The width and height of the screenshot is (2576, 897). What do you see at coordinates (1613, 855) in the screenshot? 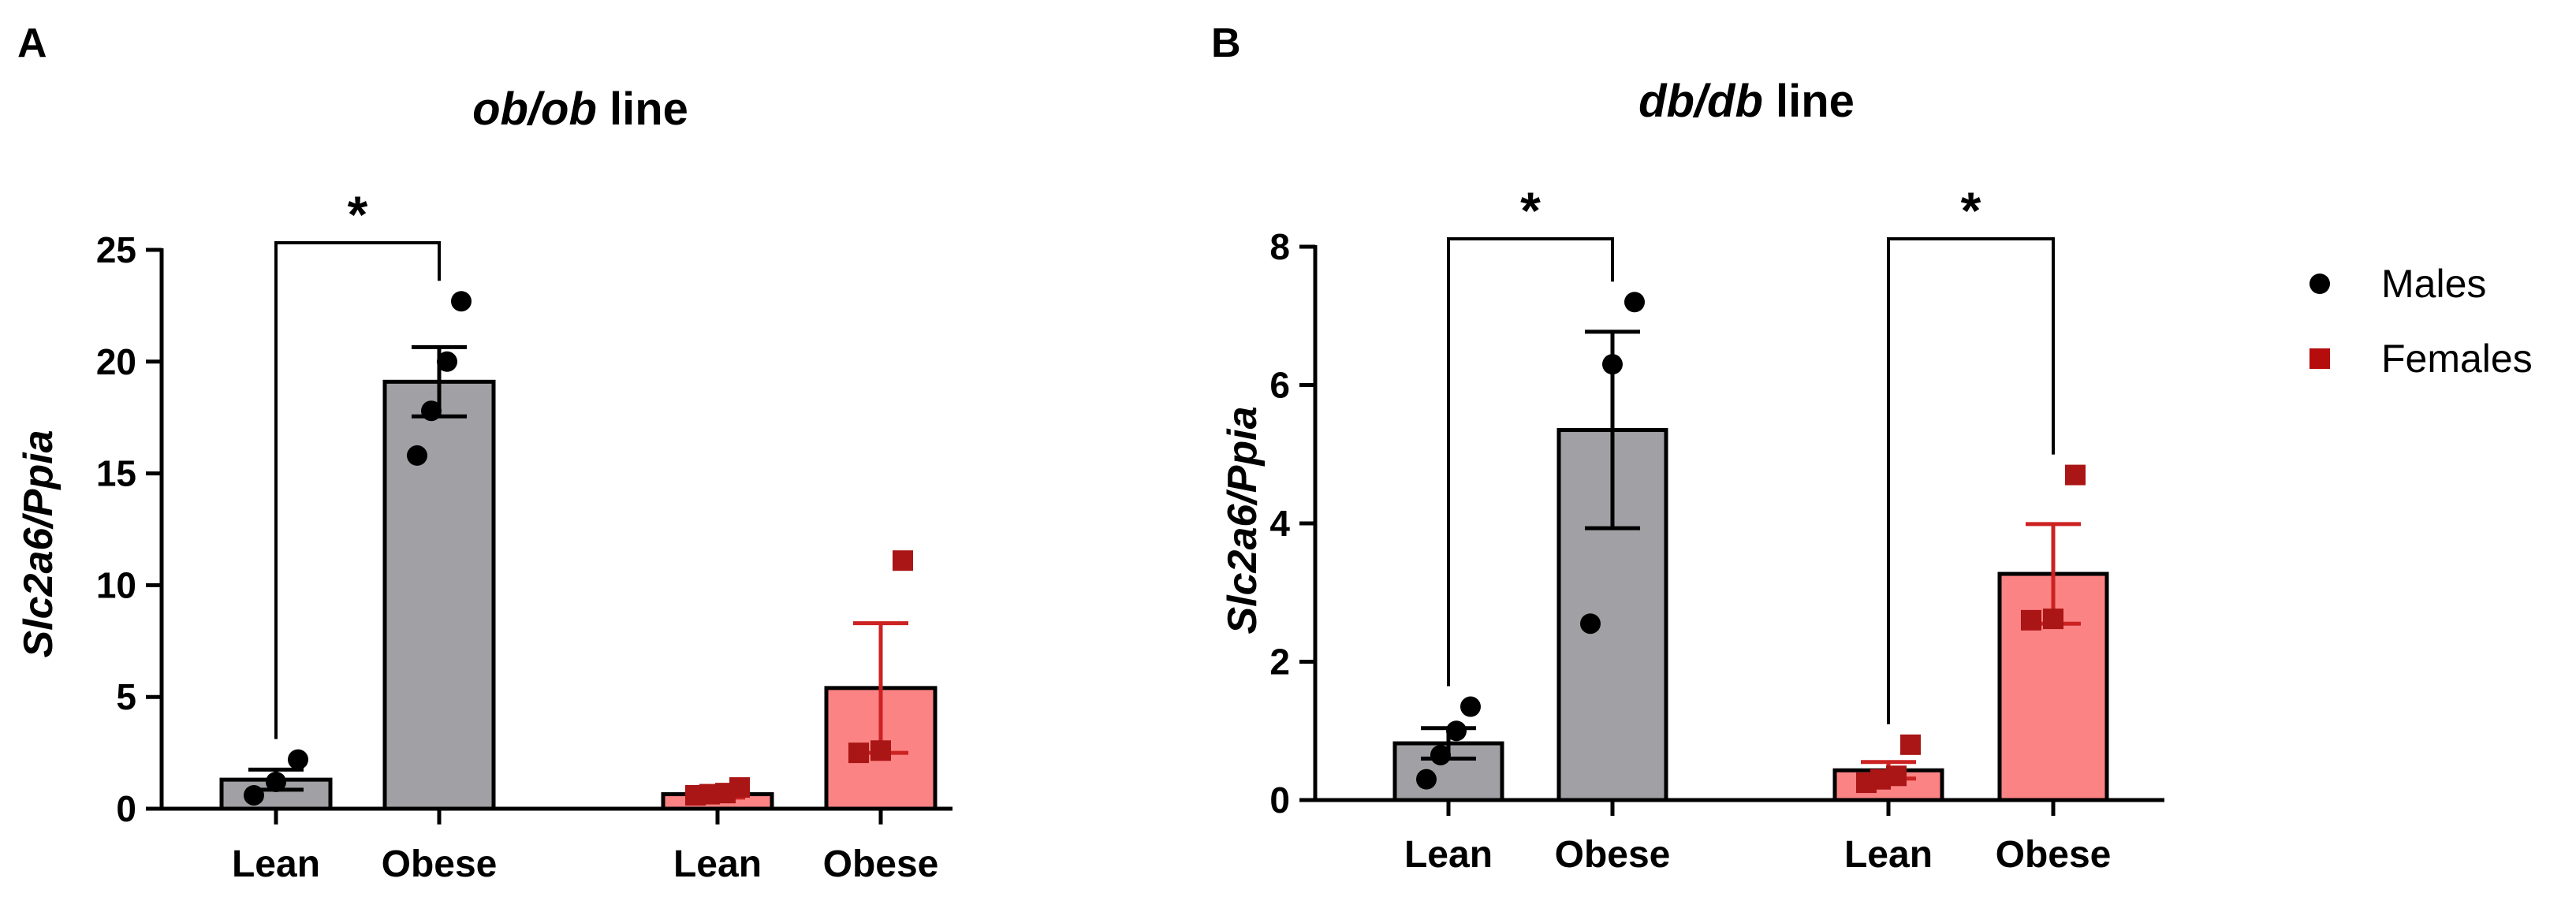
I see `panel-b-x-label-2: Obese` at bounding box center [1613, 855].